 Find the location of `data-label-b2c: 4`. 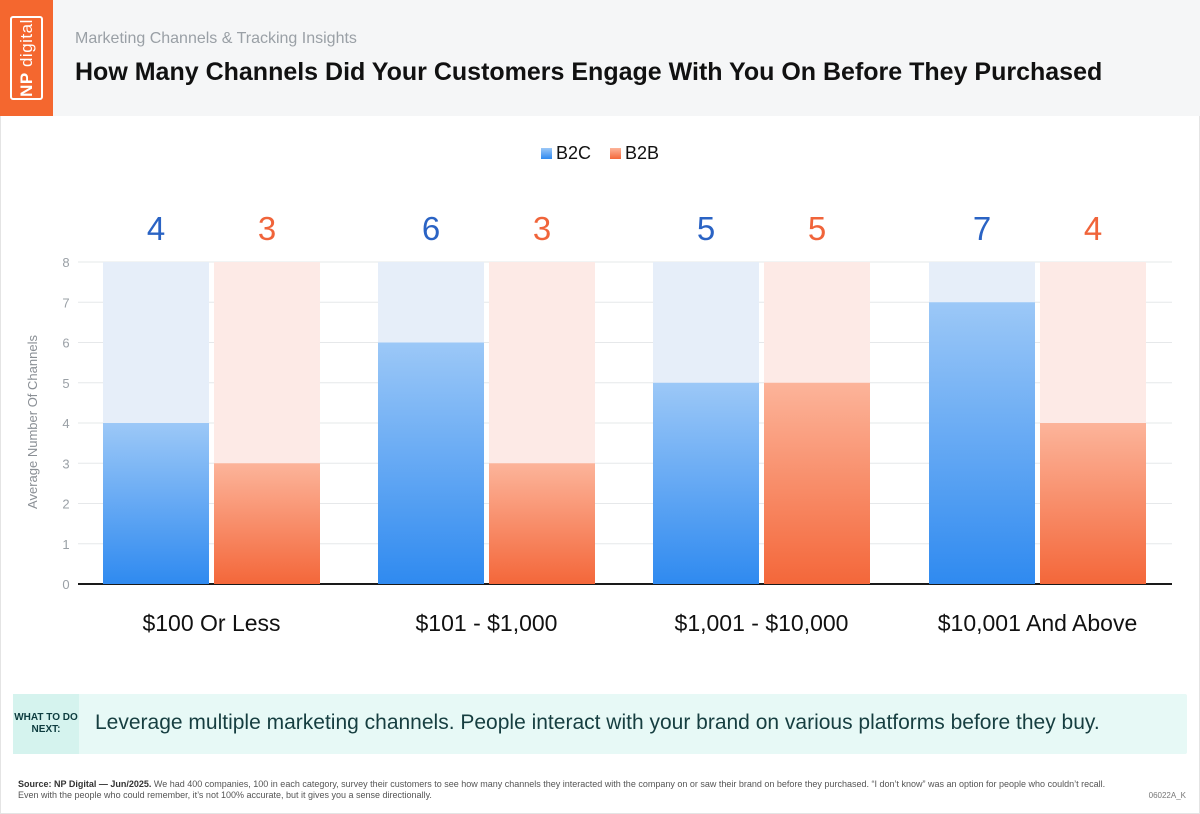

data-label-b2c: 4 is located at coordinates (156, 228).